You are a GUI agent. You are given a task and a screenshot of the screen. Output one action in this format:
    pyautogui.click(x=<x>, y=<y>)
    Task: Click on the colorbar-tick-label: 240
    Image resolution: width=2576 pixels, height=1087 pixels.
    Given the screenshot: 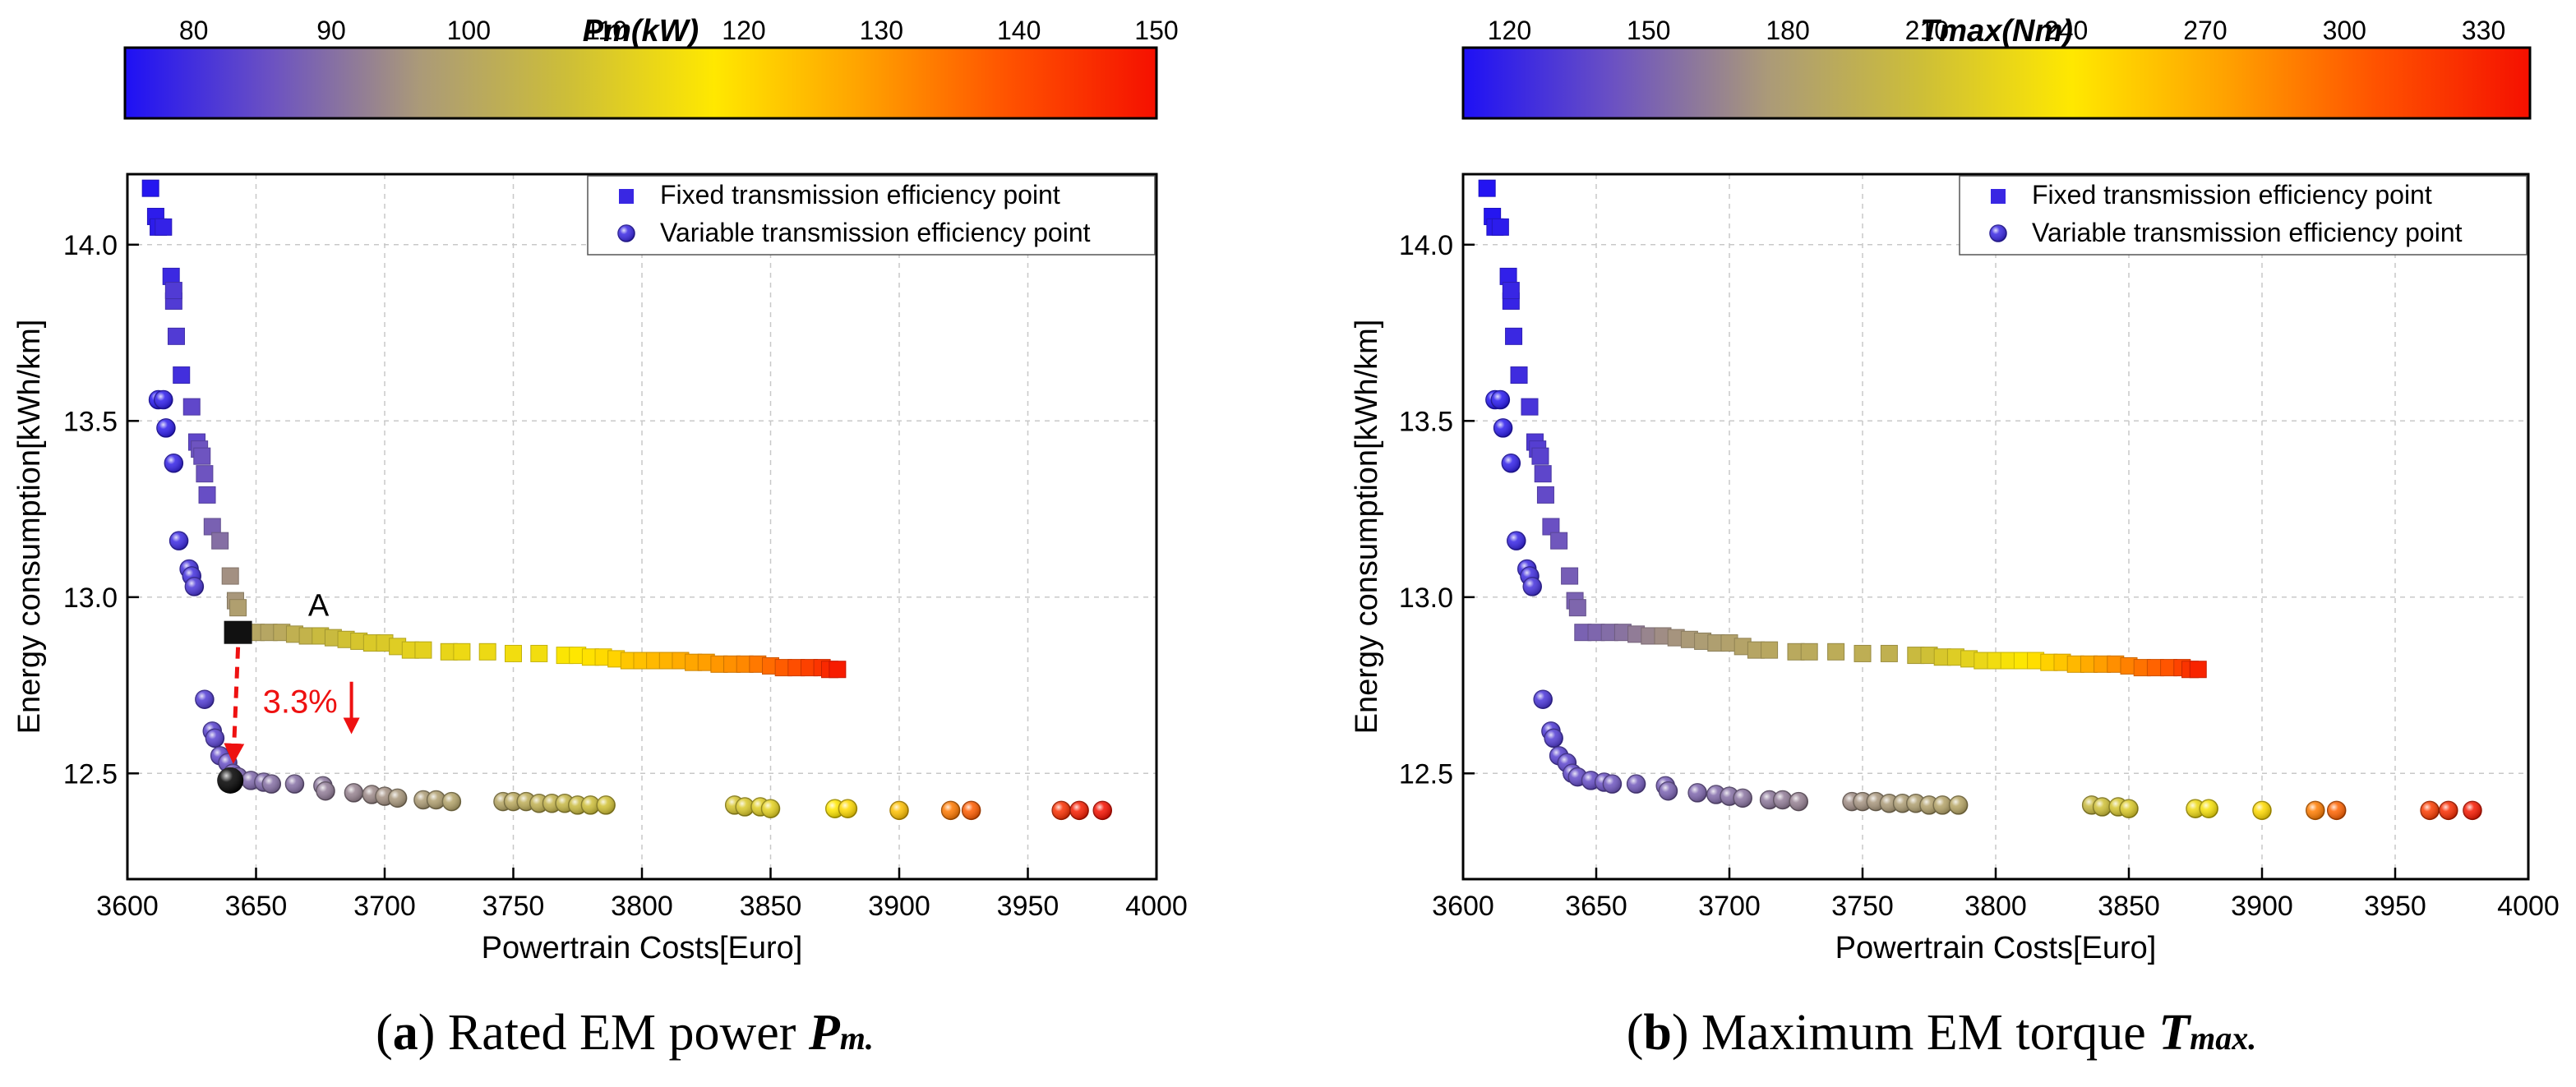 What is the action you would take?
    pyautogui.click(x=2066, y=30)
    